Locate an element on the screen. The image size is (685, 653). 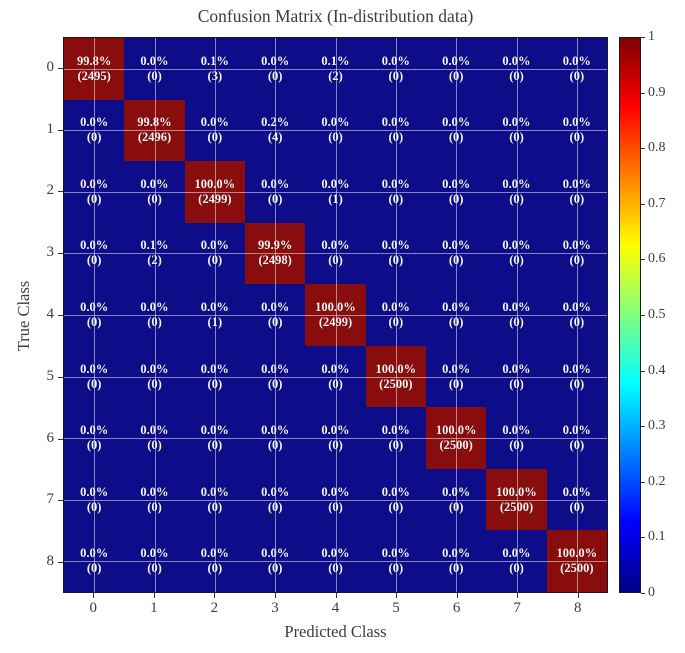
cell-count: (2) is located at coordinates (154, 260).